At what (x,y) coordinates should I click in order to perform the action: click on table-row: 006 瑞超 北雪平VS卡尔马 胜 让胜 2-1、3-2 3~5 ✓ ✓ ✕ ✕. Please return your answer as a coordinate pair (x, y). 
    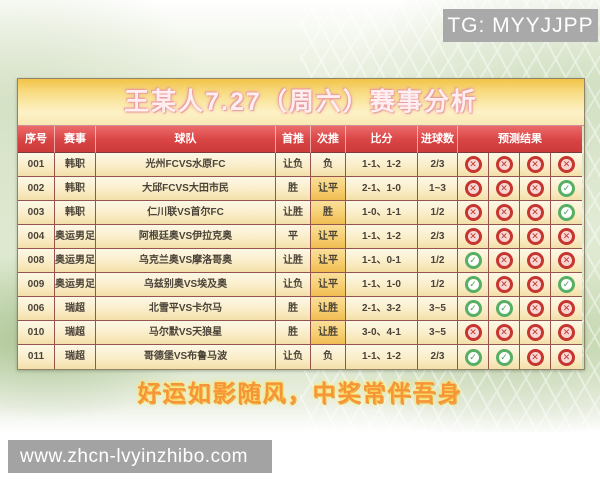
    Looking at the image, I should click on (301, 309).